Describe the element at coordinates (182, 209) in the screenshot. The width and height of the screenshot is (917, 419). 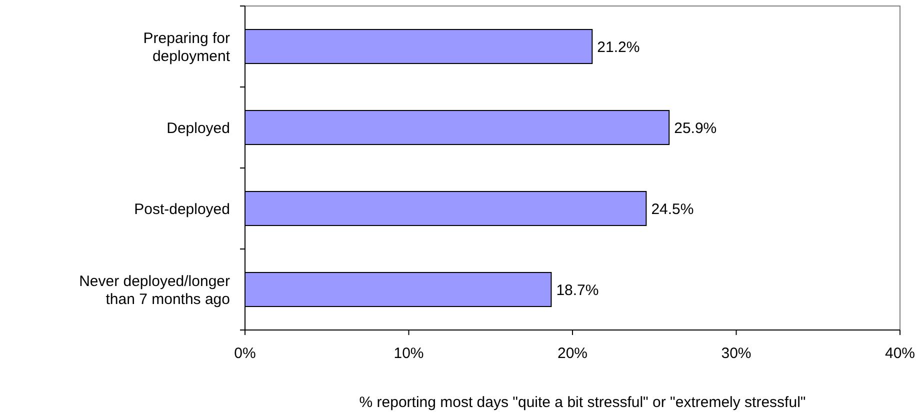
I see `y-tick-label: Post-deployed` at that location.